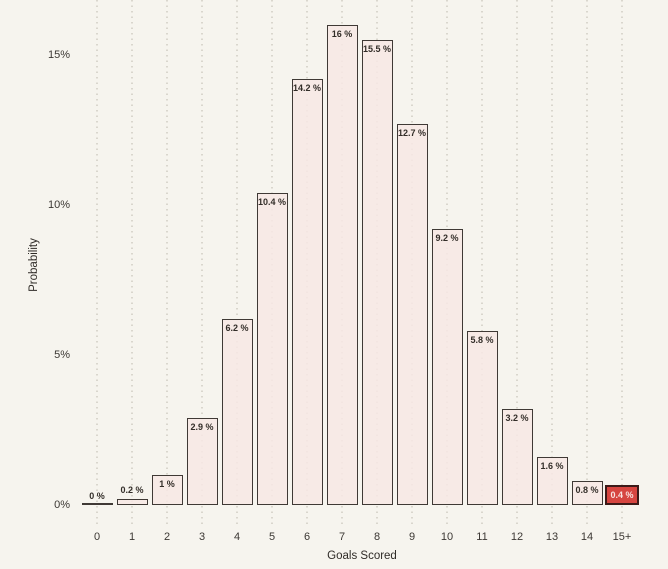 This screenshot has height=569, width=668. Describe the element at coordinates (62, 355) in the screenshot. I see `y-tick-label: 5%` at that location.